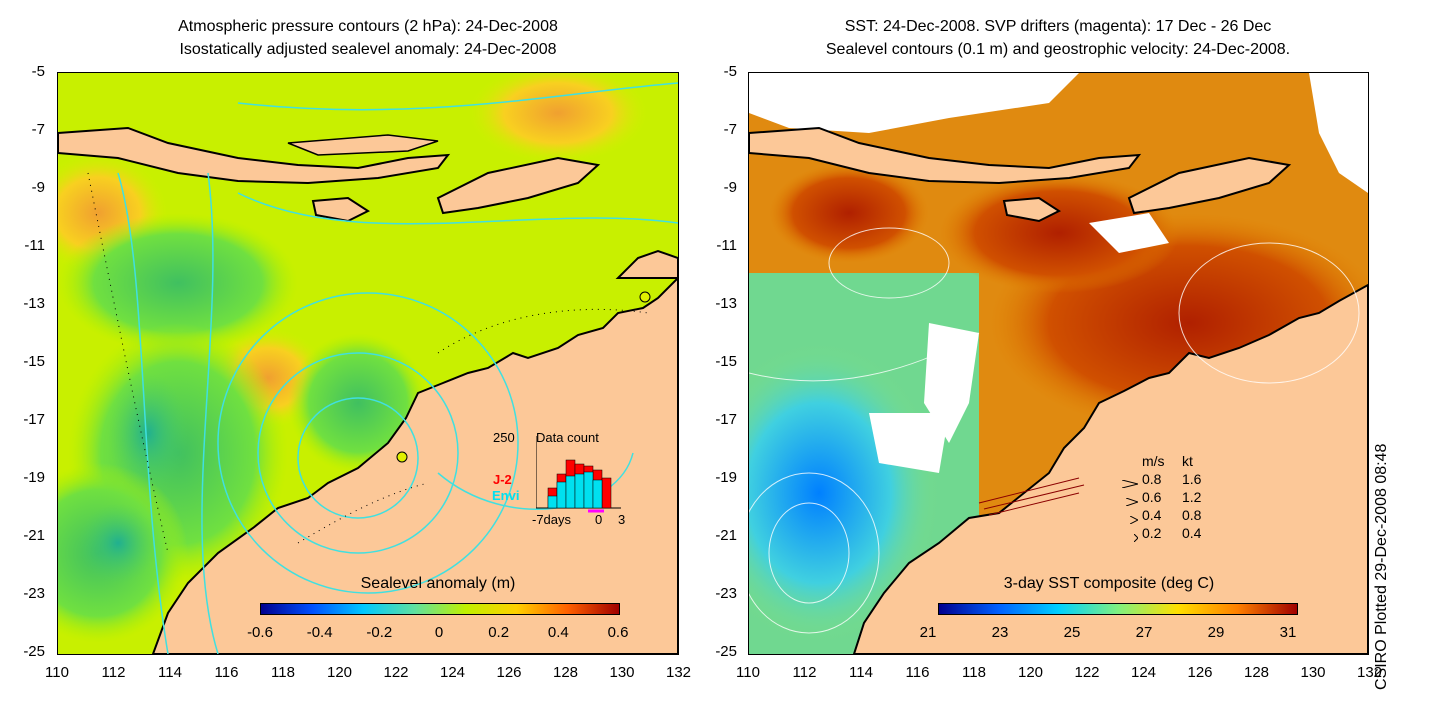 Image resolution: width=1440 pixels, height=720 pixels. Describe the element at coordinates (1153, 461) in the screenshot. I see `legend-header-ms: m/s` at that location.